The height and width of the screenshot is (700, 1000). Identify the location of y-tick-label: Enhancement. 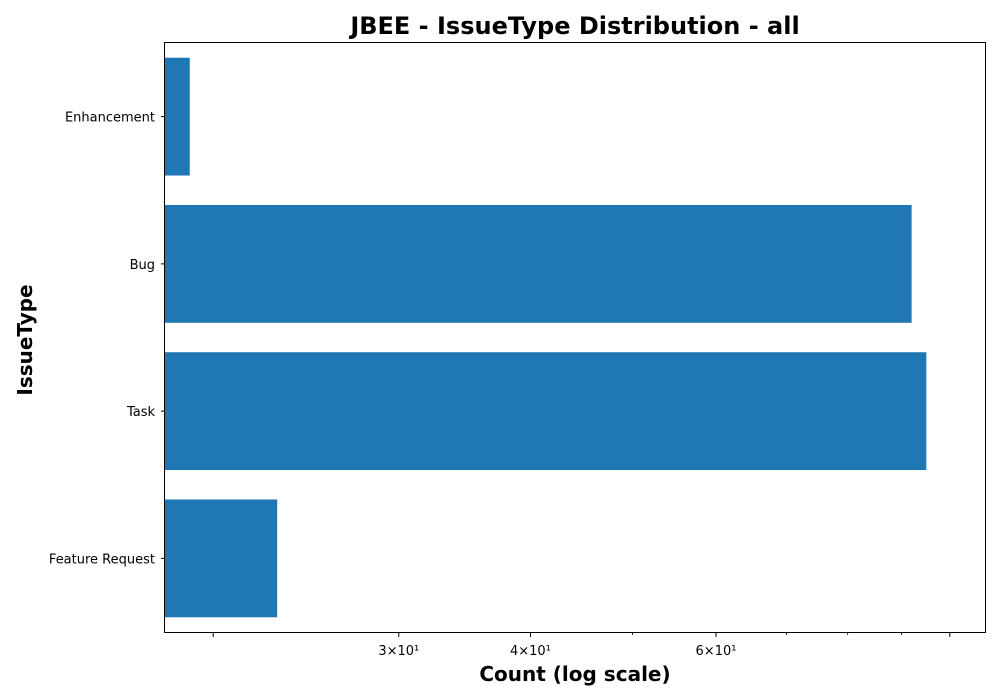
(110, 118).